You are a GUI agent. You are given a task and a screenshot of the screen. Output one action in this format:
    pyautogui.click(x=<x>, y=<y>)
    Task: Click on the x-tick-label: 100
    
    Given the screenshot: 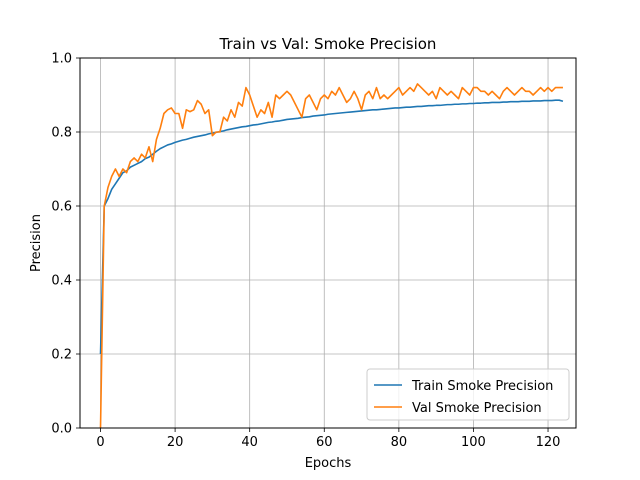 What is the action you would take?
    pyautogui.click(x=473, y=442)
    